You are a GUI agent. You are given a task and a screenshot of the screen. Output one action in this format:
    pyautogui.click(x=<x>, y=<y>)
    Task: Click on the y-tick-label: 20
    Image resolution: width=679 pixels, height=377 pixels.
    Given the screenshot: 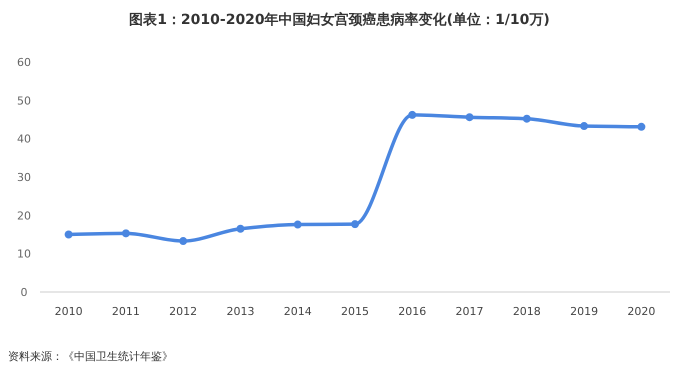 What is the action you would take?
    pyautogui.click(x=24, y=215)
    